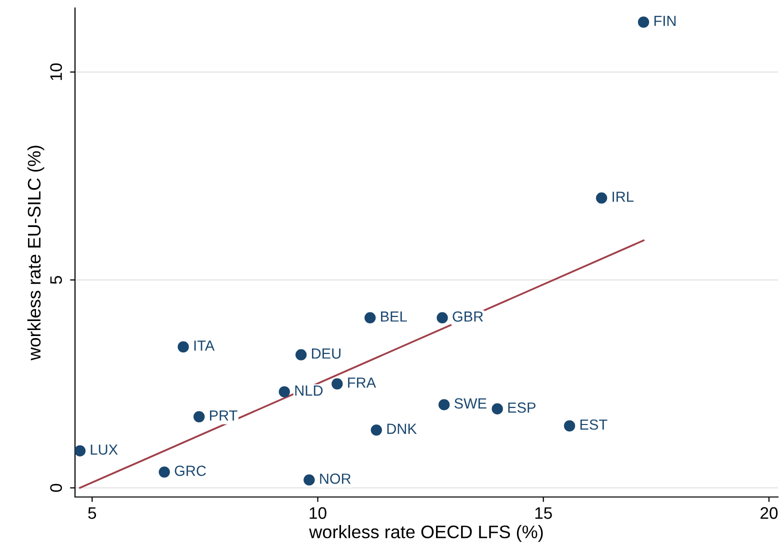 This screenshot has height=559, width=780. What do you see at coordinates (594, 424) in the screenshot?
I see `annotation: EST` at bounding box center [594, 424].